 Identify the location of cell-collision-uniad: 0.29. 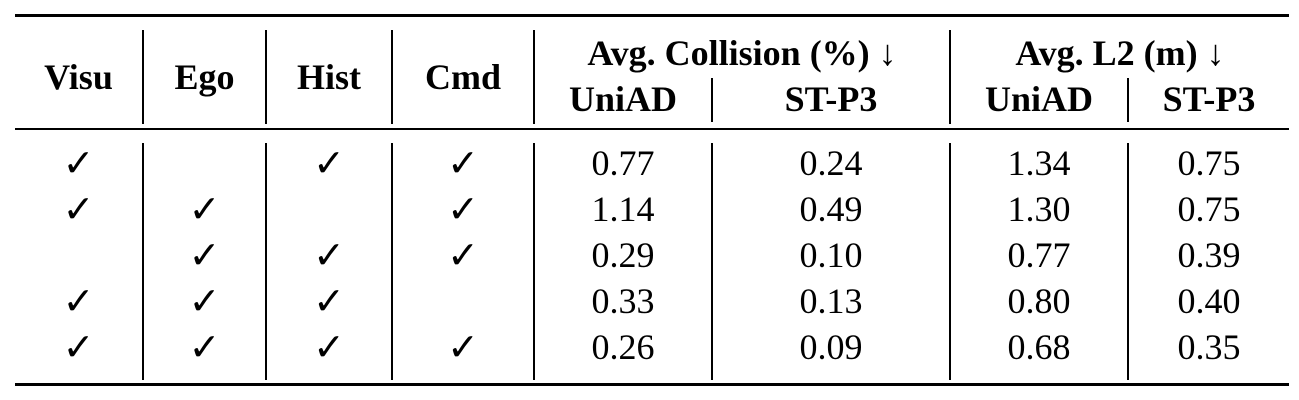
(623, 255).